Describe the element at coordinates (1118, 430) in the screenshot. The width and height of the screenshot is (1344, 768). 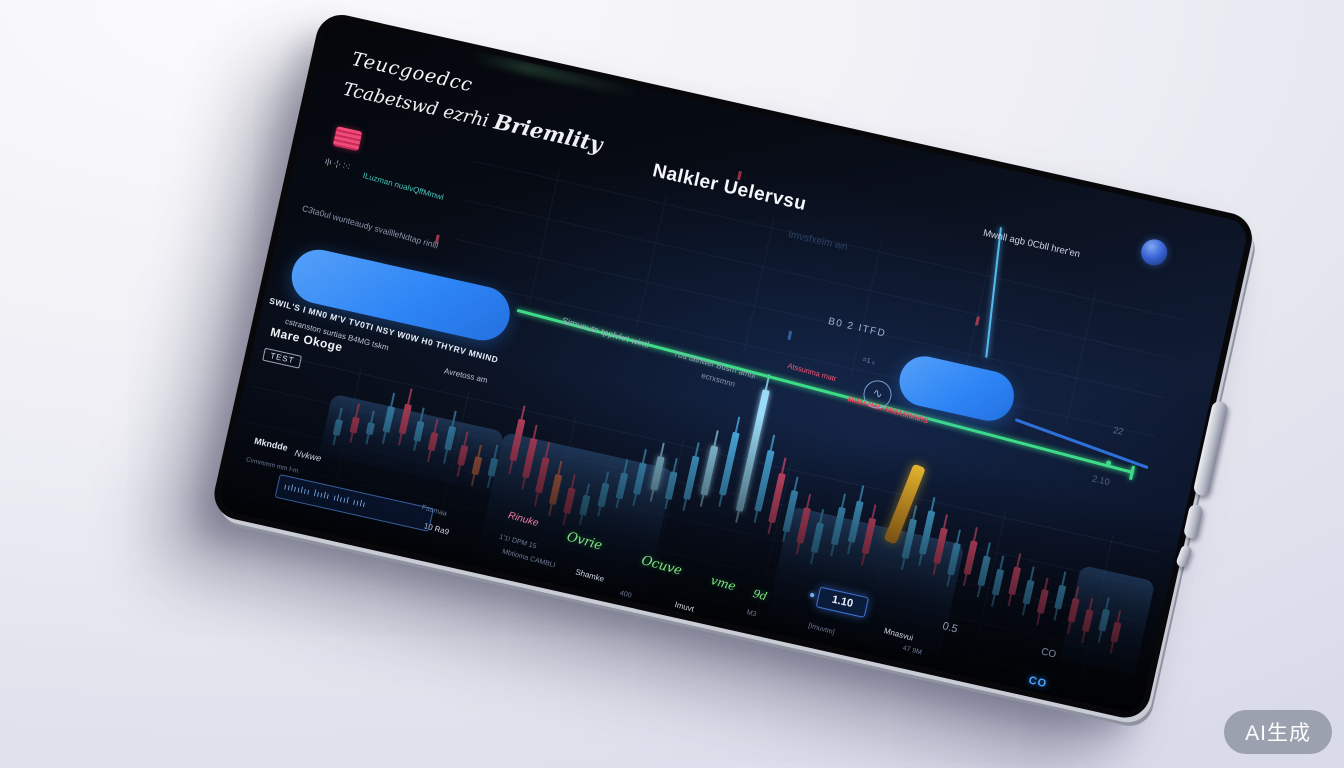
I see `faint-value-1: 22` at that location.